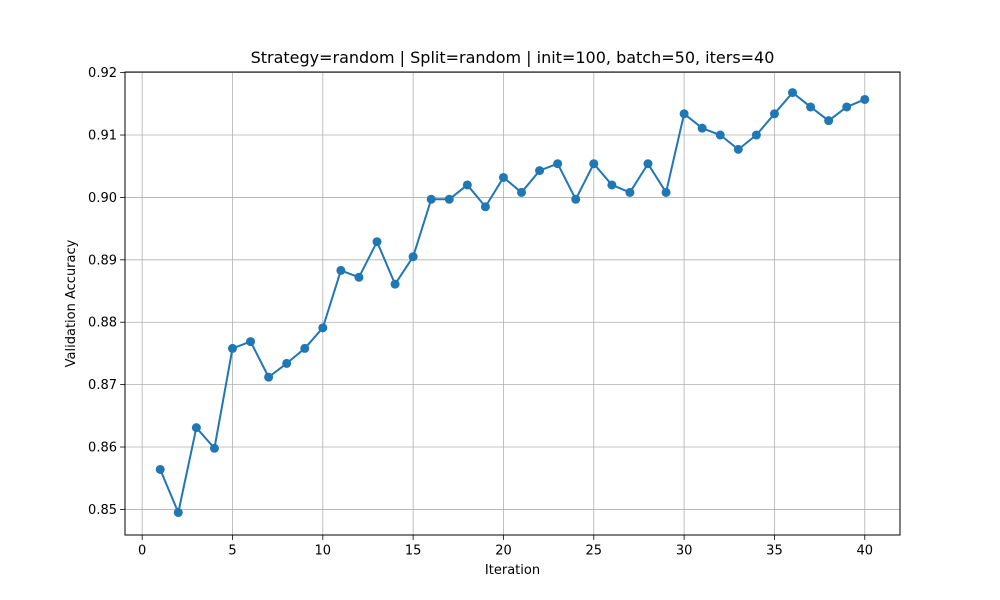 Image resolution: width=1000 pixels, height=600 pixels. Describe the element at coordinates (512, 570) in the screenshot. I see `x-axis-label: Iteration` at that location.